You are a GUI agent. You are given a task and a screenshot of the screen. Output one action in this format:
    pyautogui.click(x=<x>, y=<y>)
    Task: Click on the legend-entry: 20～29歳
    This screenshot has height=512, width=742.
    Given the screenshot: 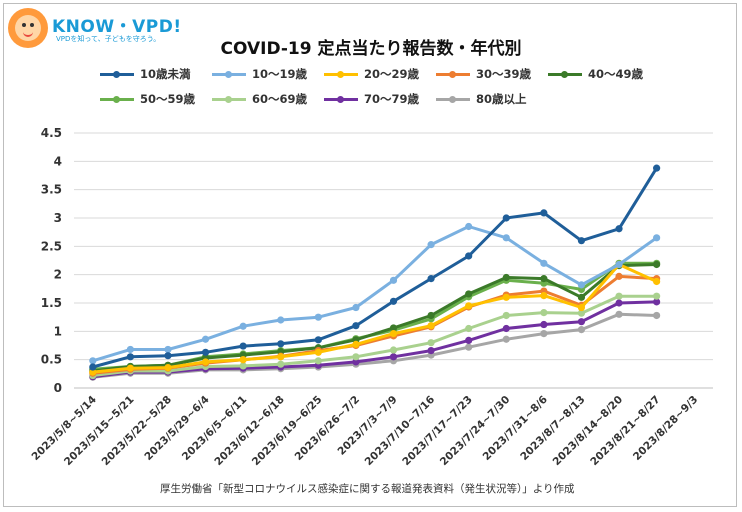 What is the action you would take?
    pyautogui.click(x=371, y=74)
    